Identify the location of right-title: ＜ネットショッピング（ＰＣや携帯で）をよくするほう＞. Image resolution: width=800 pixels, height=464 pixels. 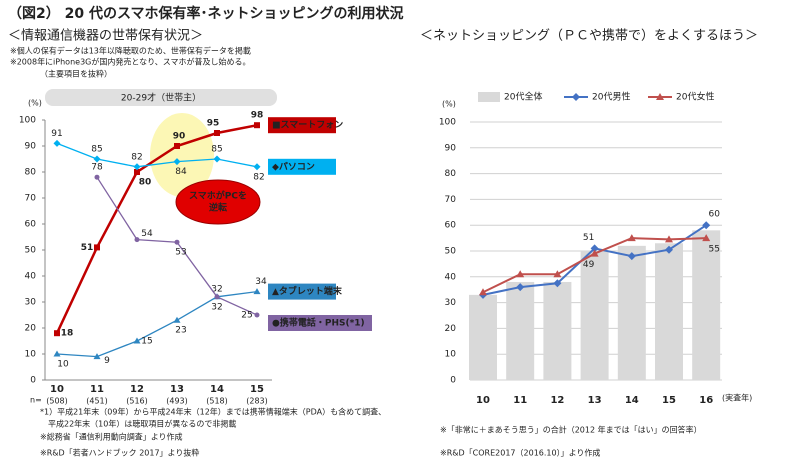
(589, 36).